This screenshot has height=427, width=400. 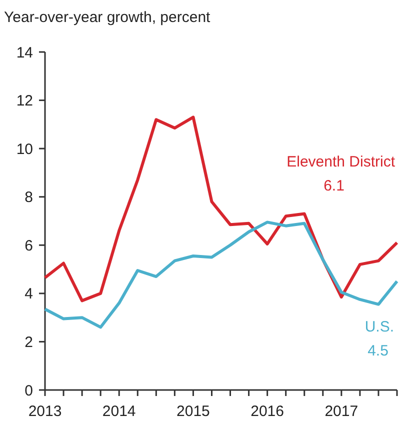 I want to click on y-tick-label: 12, so click(x=24, y=101).